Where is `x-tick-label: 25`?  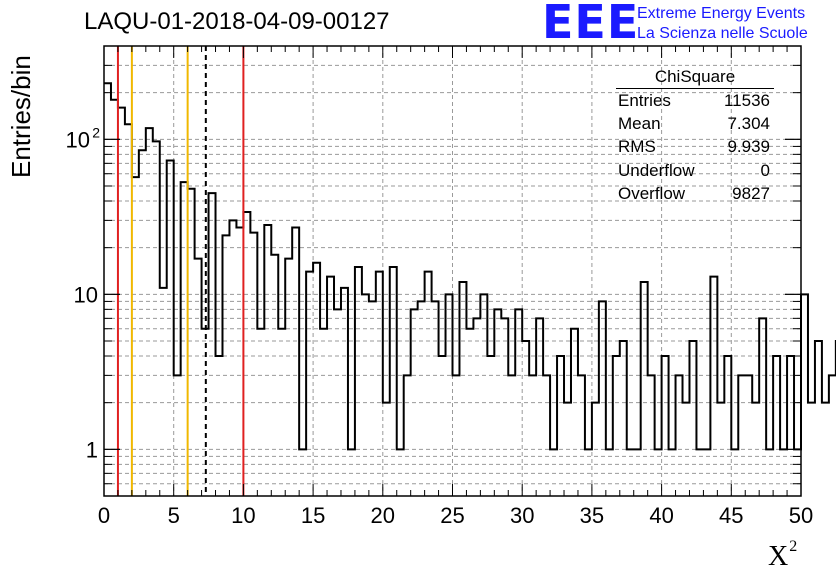
x-tick-label: 25 is located at coordinates (452, 515).